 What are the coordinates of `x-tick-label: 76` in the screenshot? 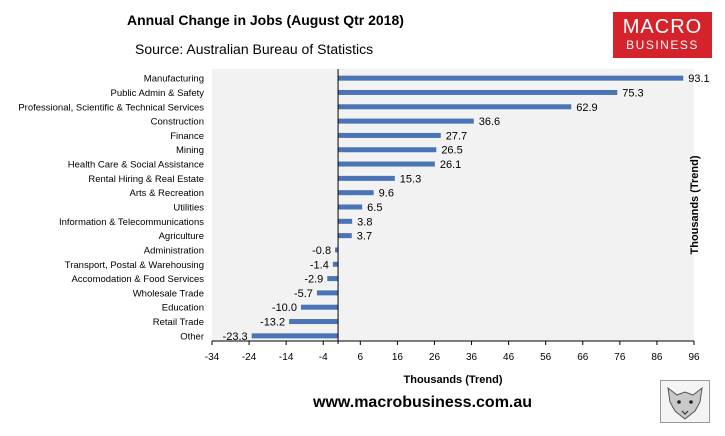 It's located at (620, 357).